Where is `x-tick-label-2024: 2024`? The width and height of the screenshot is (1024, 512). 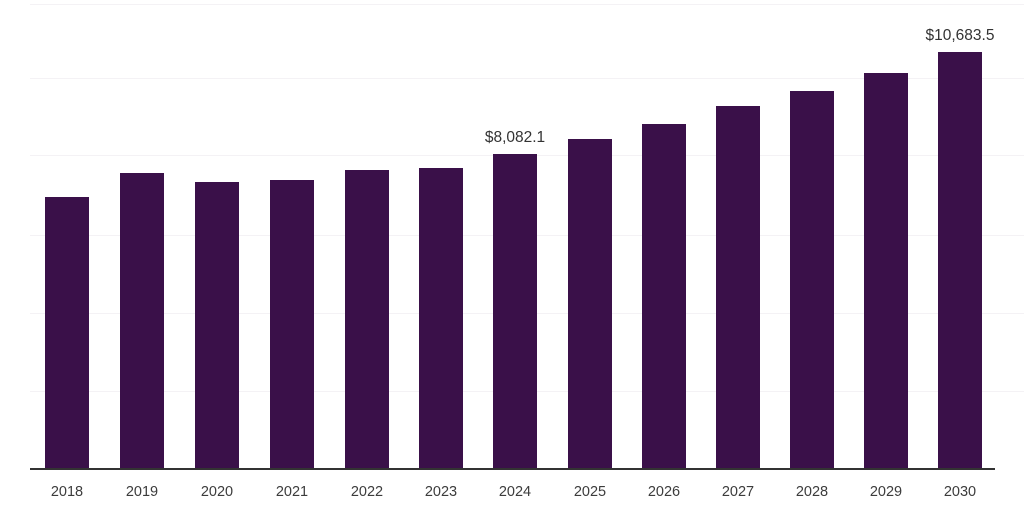
x-tick-label-2024: 2024 is located at coordinates (515, 492).